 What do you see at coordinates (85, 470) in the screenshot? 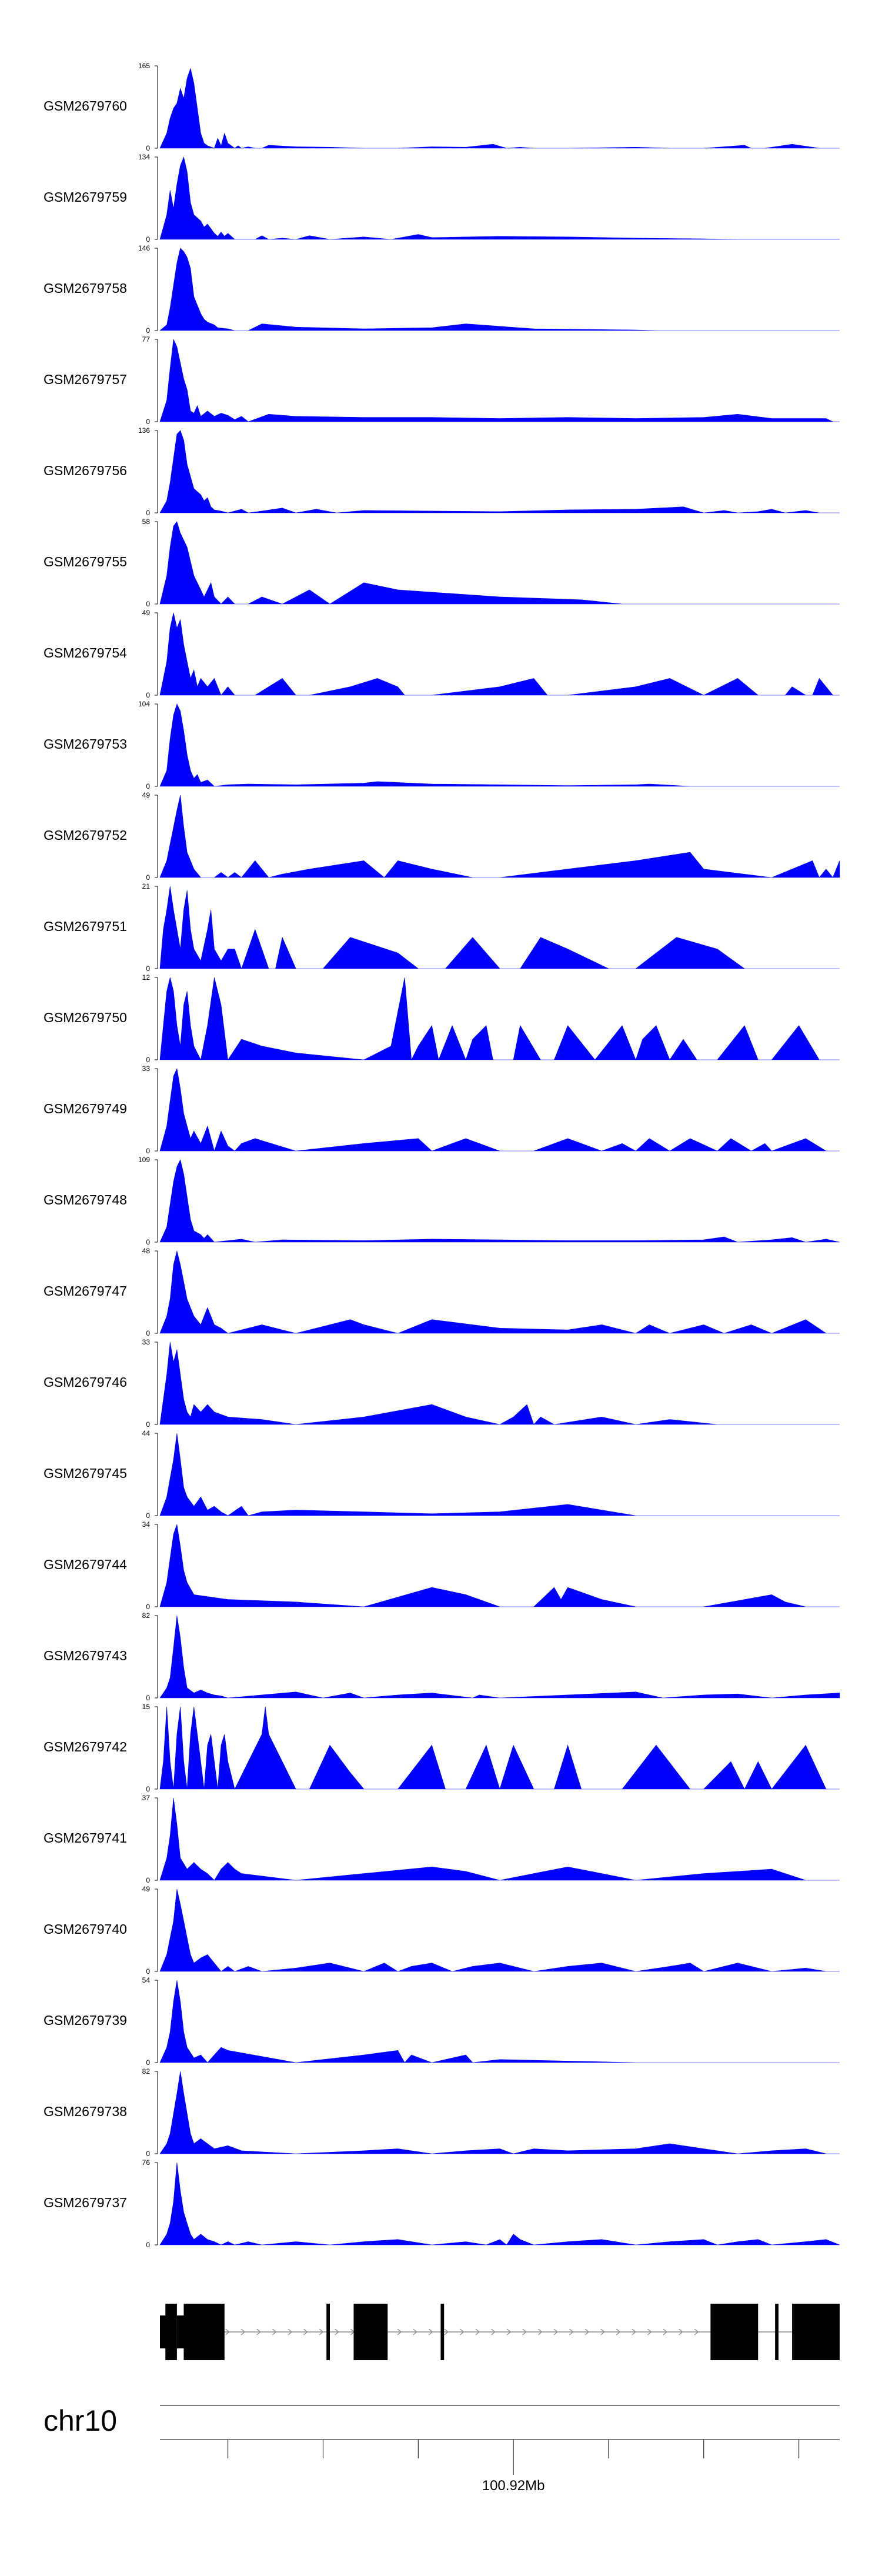
I see `track-name: GSM2679756` at bounding box center [85, 470].